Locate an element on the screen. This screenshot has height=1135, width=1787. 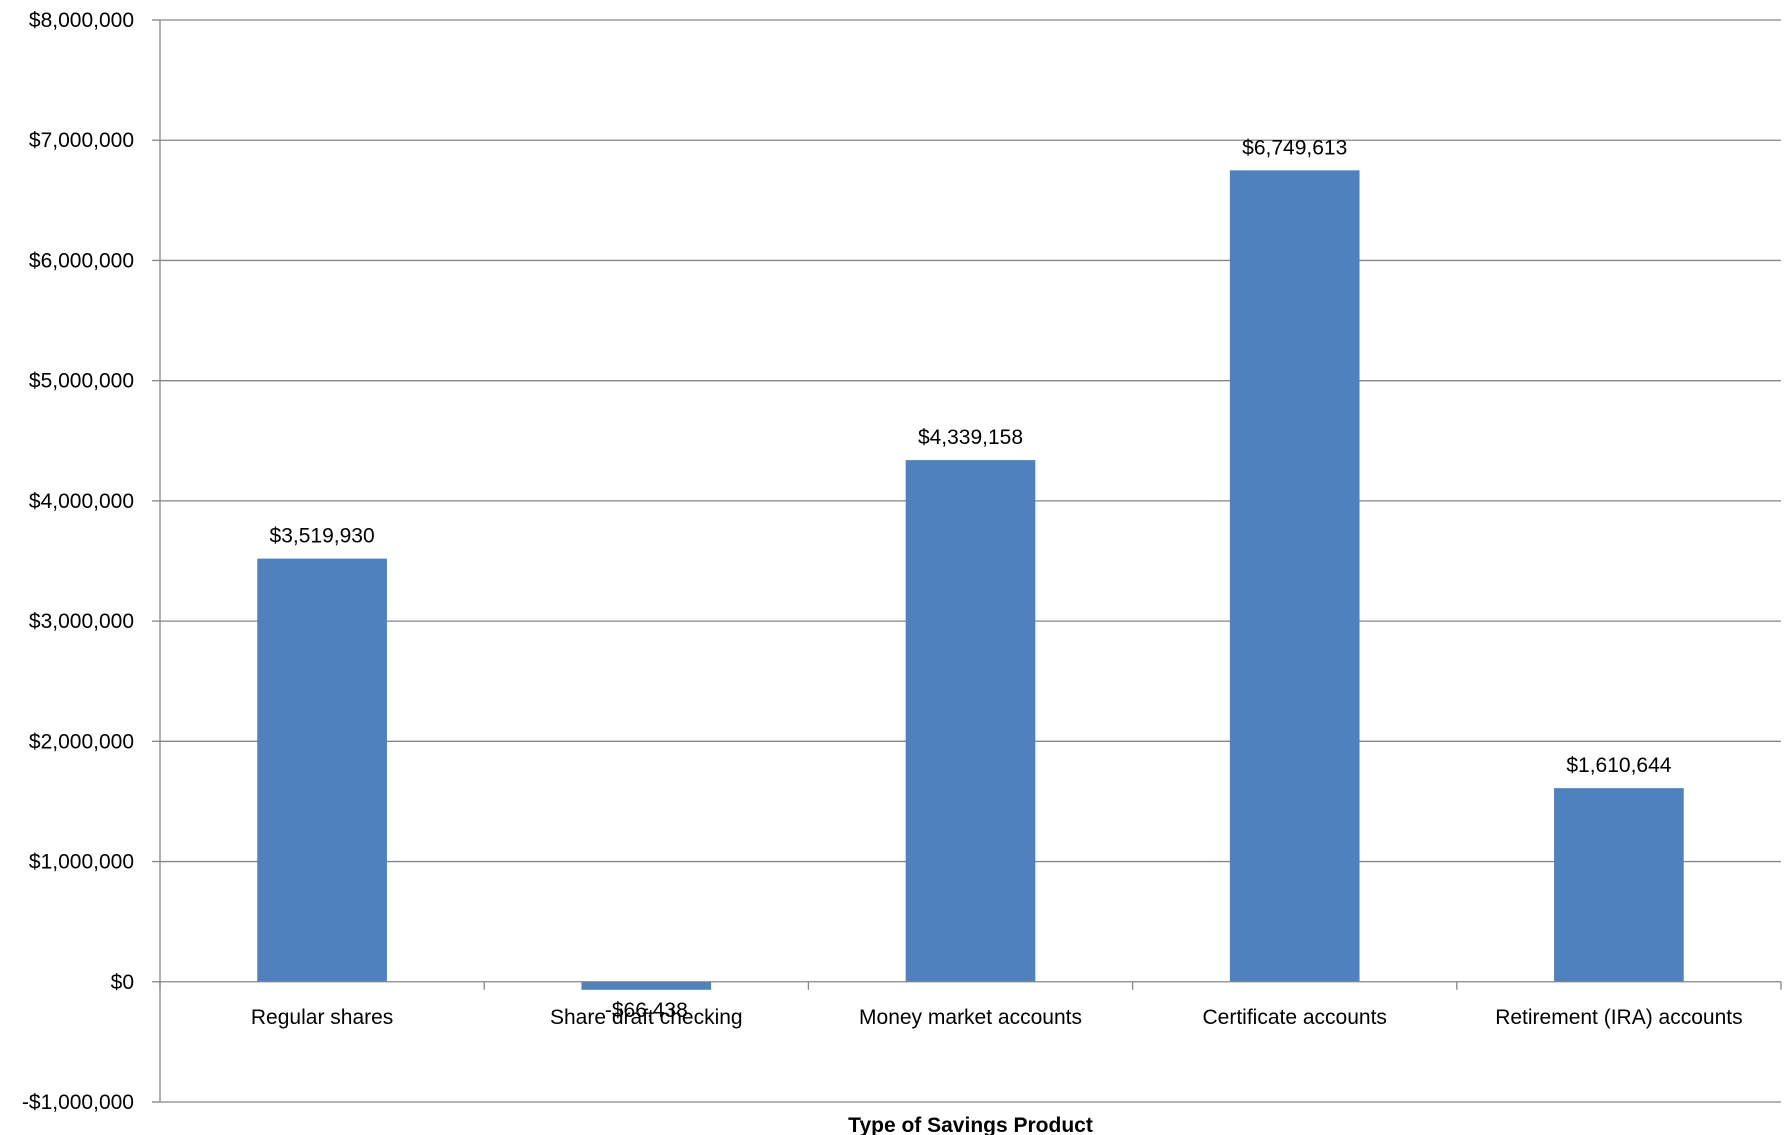
y-tick-label: $6,000,000 is located at coordinates (81, 260).